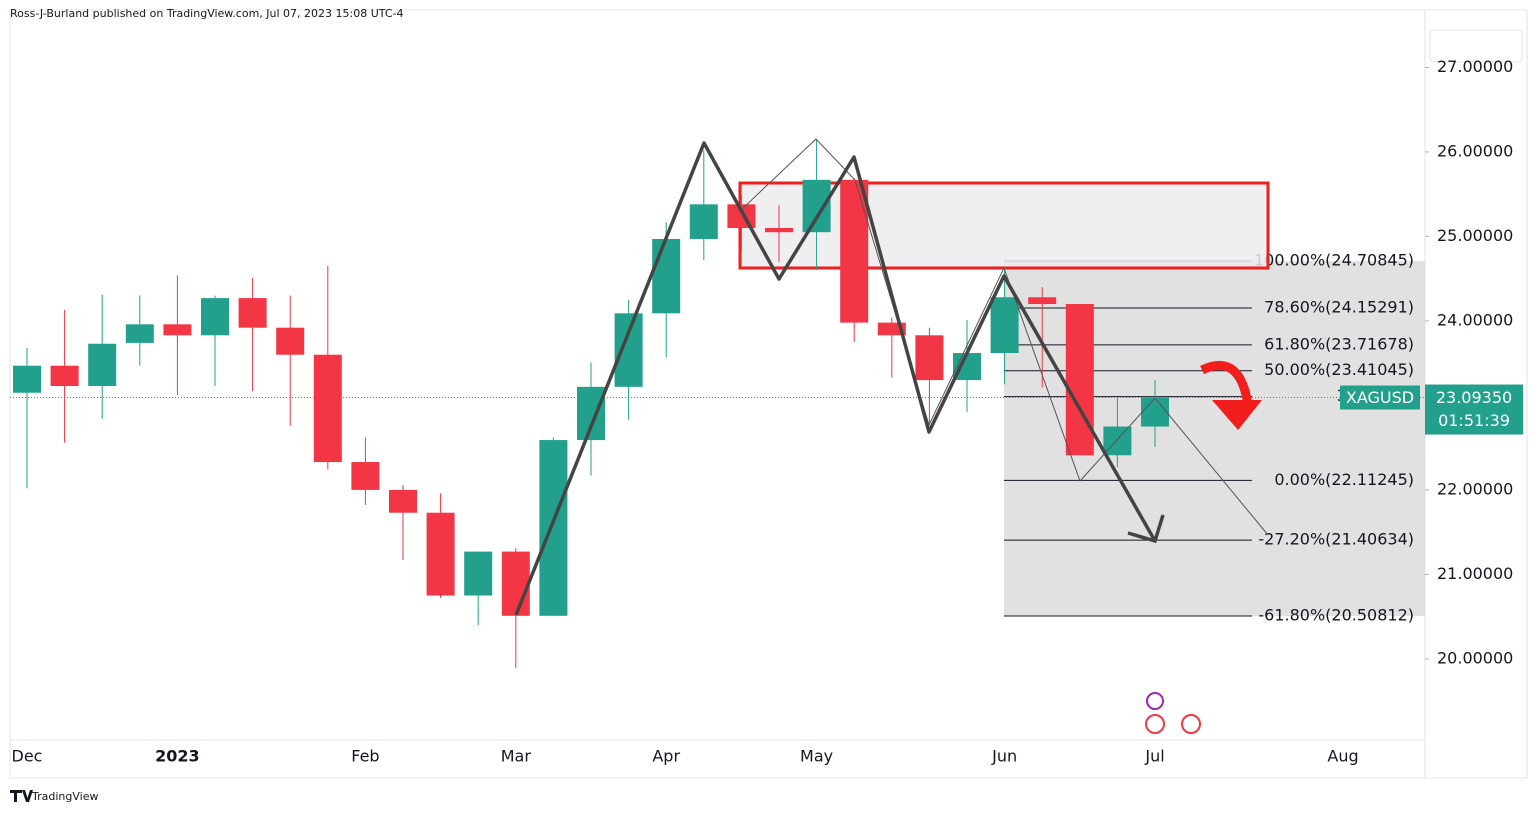  I want to click on x-tick-label: Jul, so click(1154, 756).